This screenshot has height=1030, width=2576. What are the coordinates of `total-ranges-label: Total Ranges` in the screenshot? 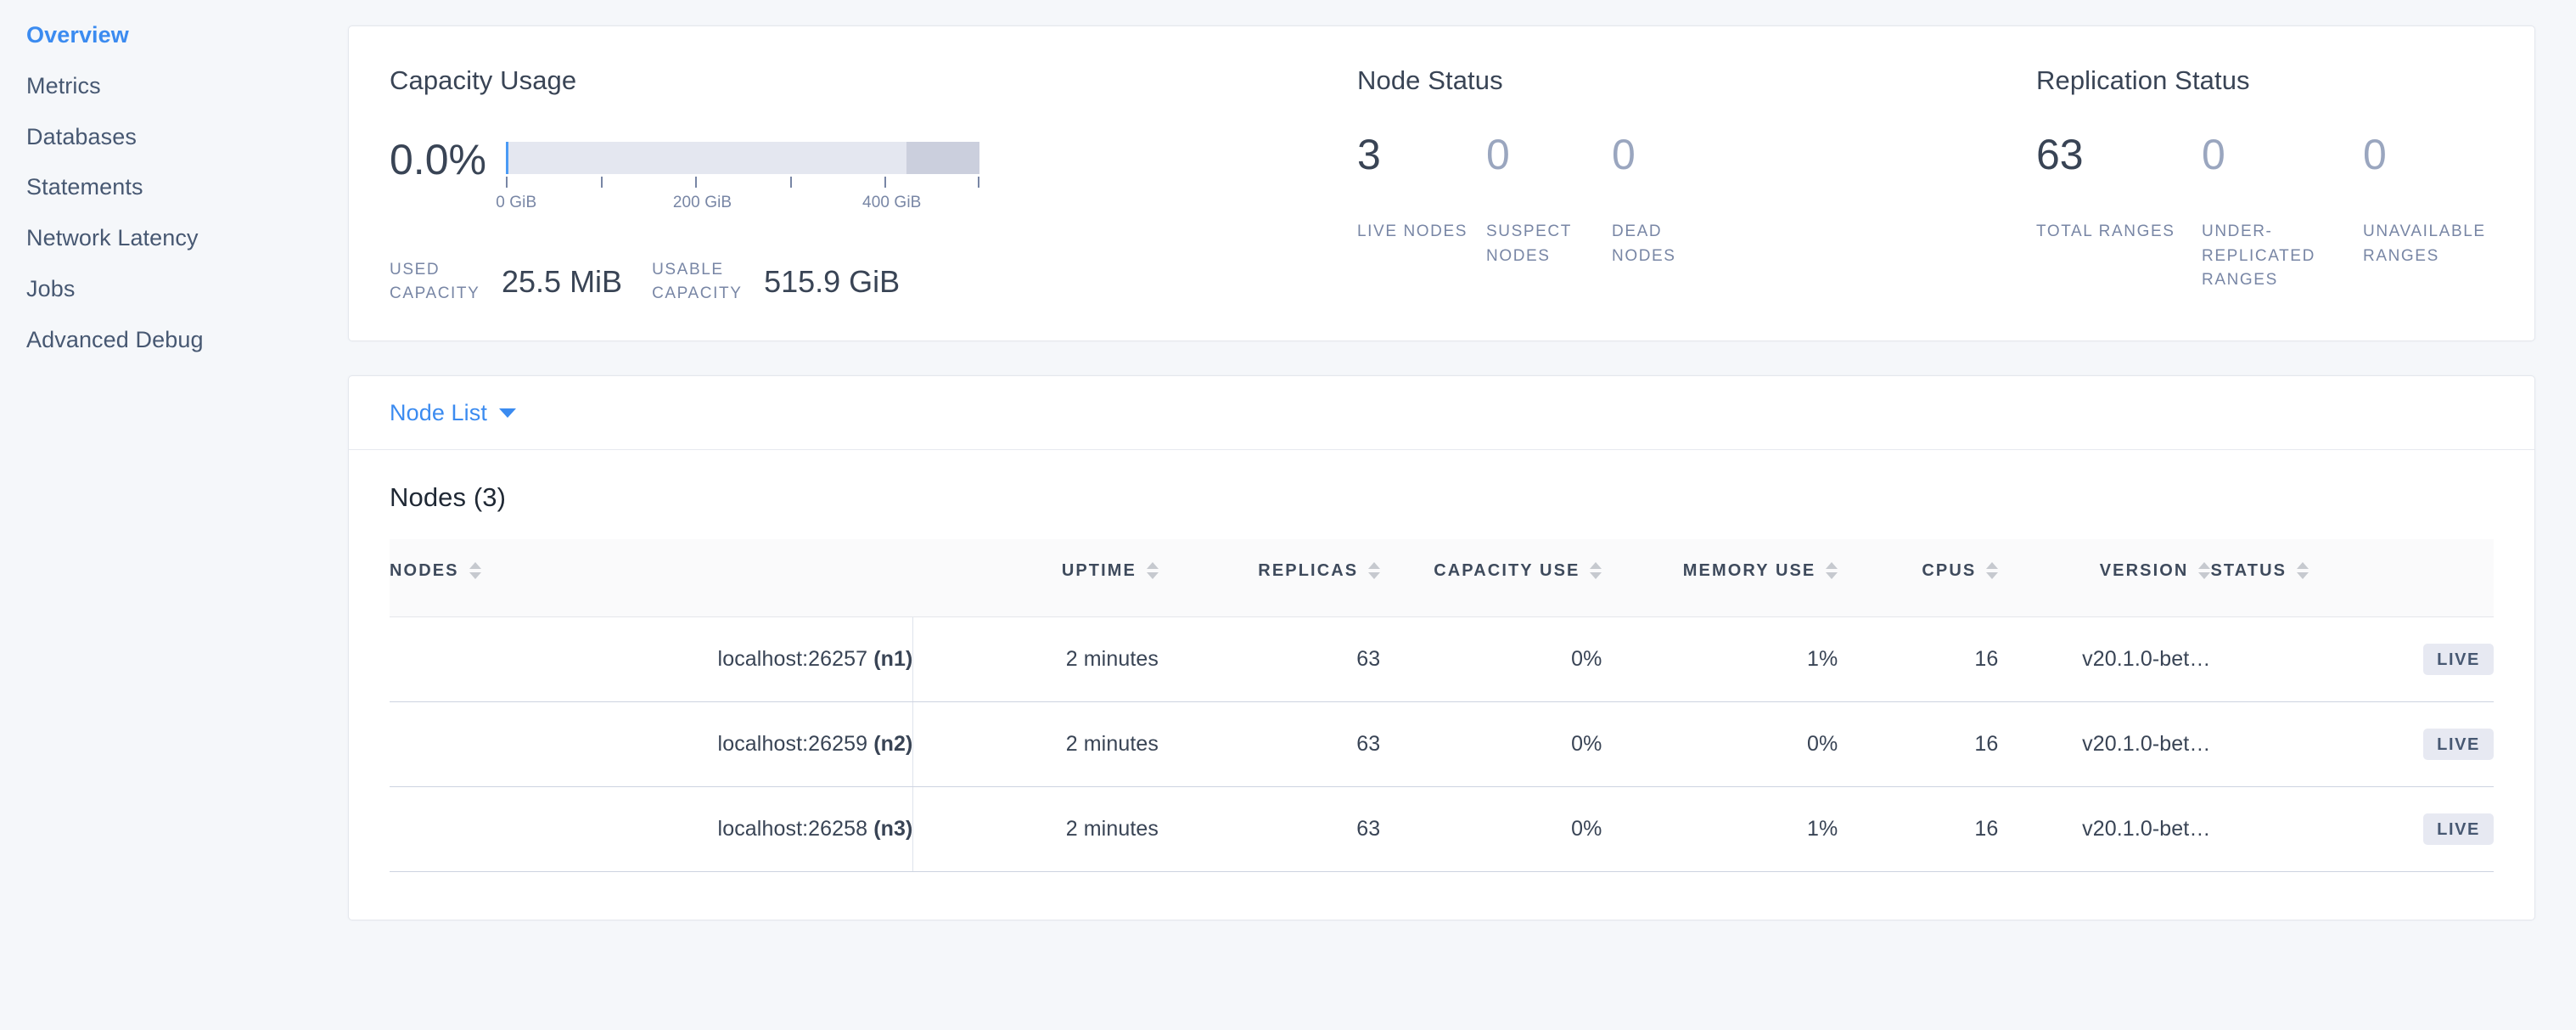 It's located at (2105, 231).